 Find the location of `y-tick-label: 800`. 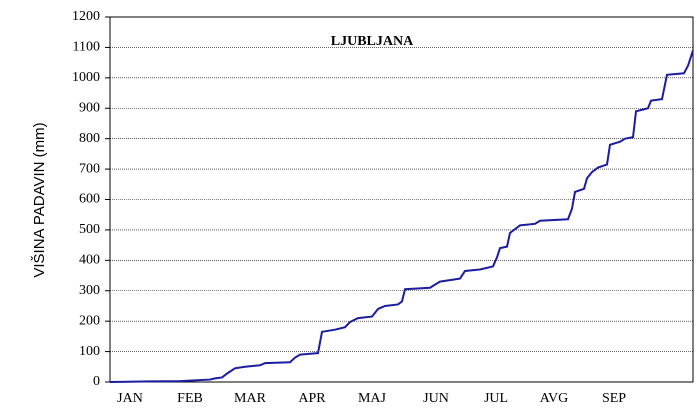

y-tick-label: 800 is located at coordinates (89, 138).